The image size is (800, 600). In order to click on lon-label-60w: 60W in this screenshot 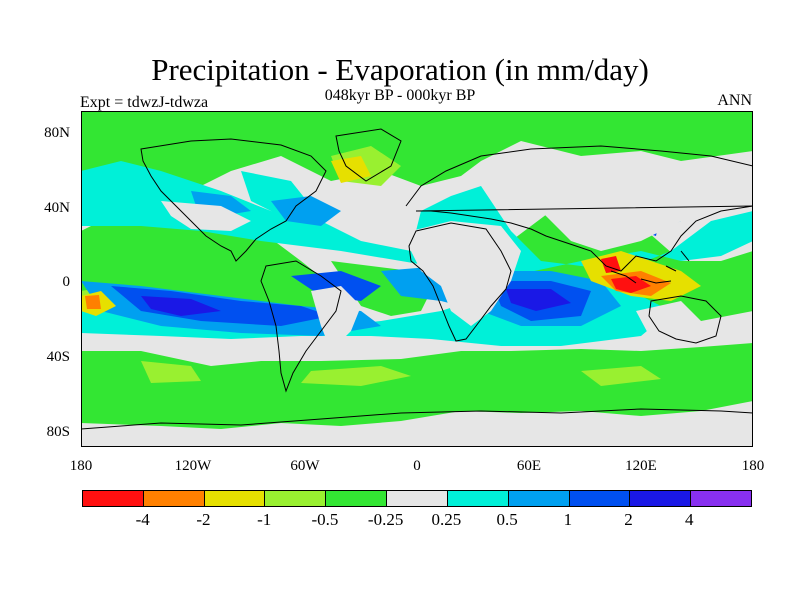, I will do `click(305, 466)`.